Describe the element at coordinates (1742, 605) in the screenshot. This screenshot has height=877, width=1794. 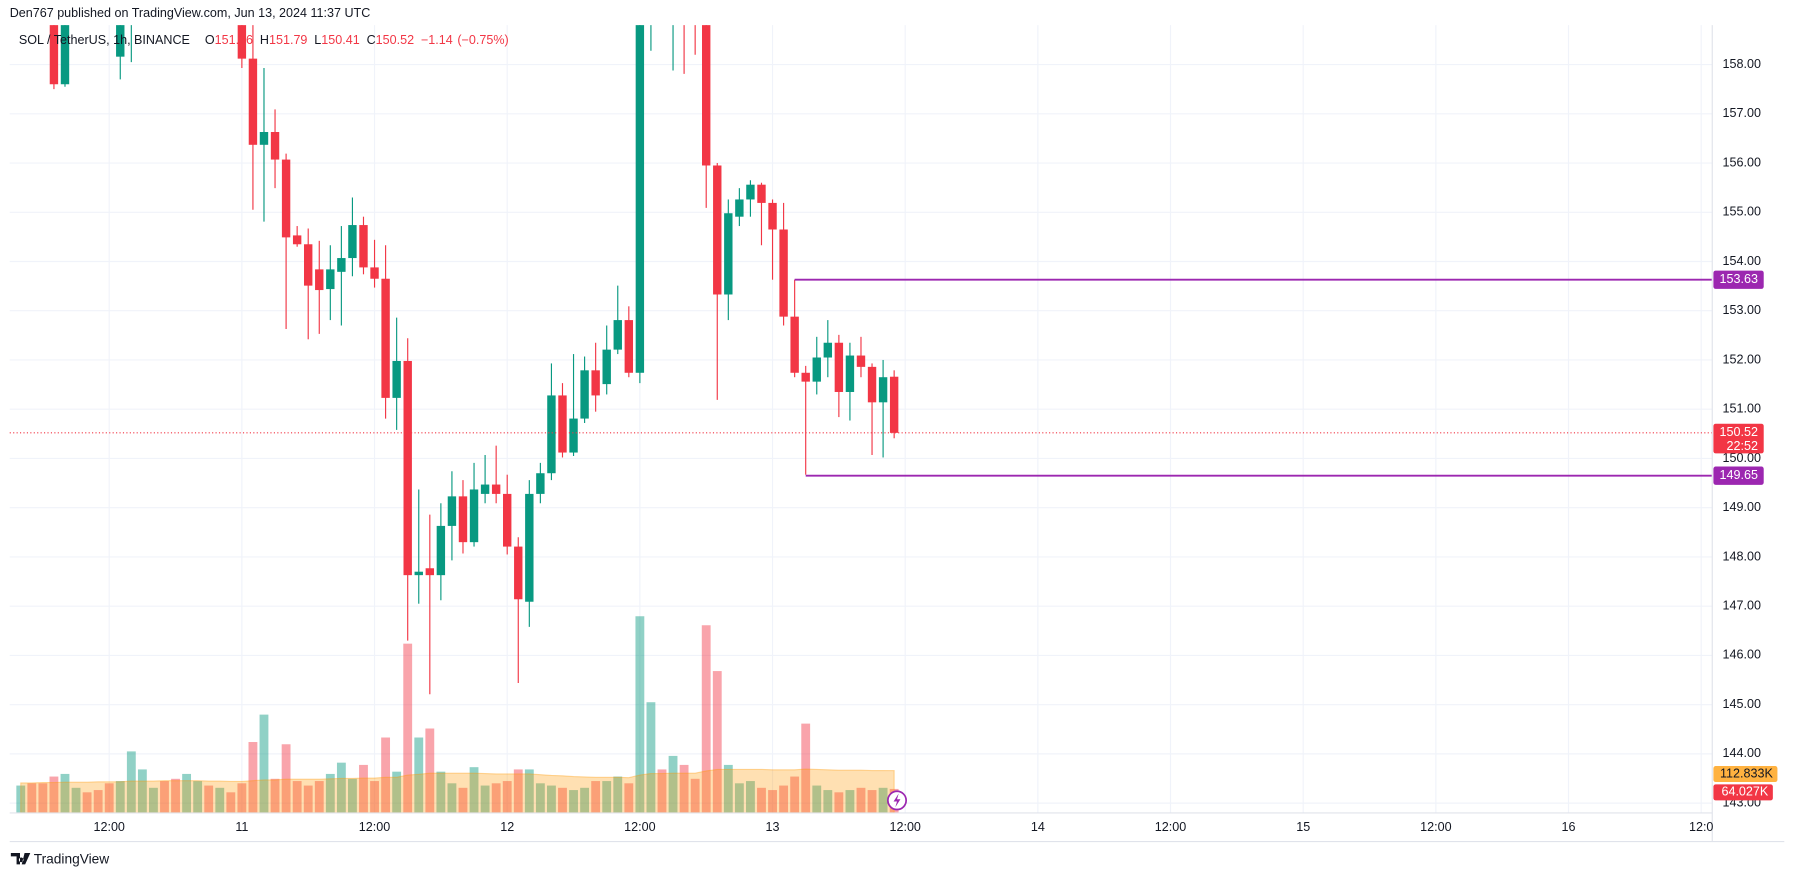
I see `y-tick-label: 147.00` at that location.